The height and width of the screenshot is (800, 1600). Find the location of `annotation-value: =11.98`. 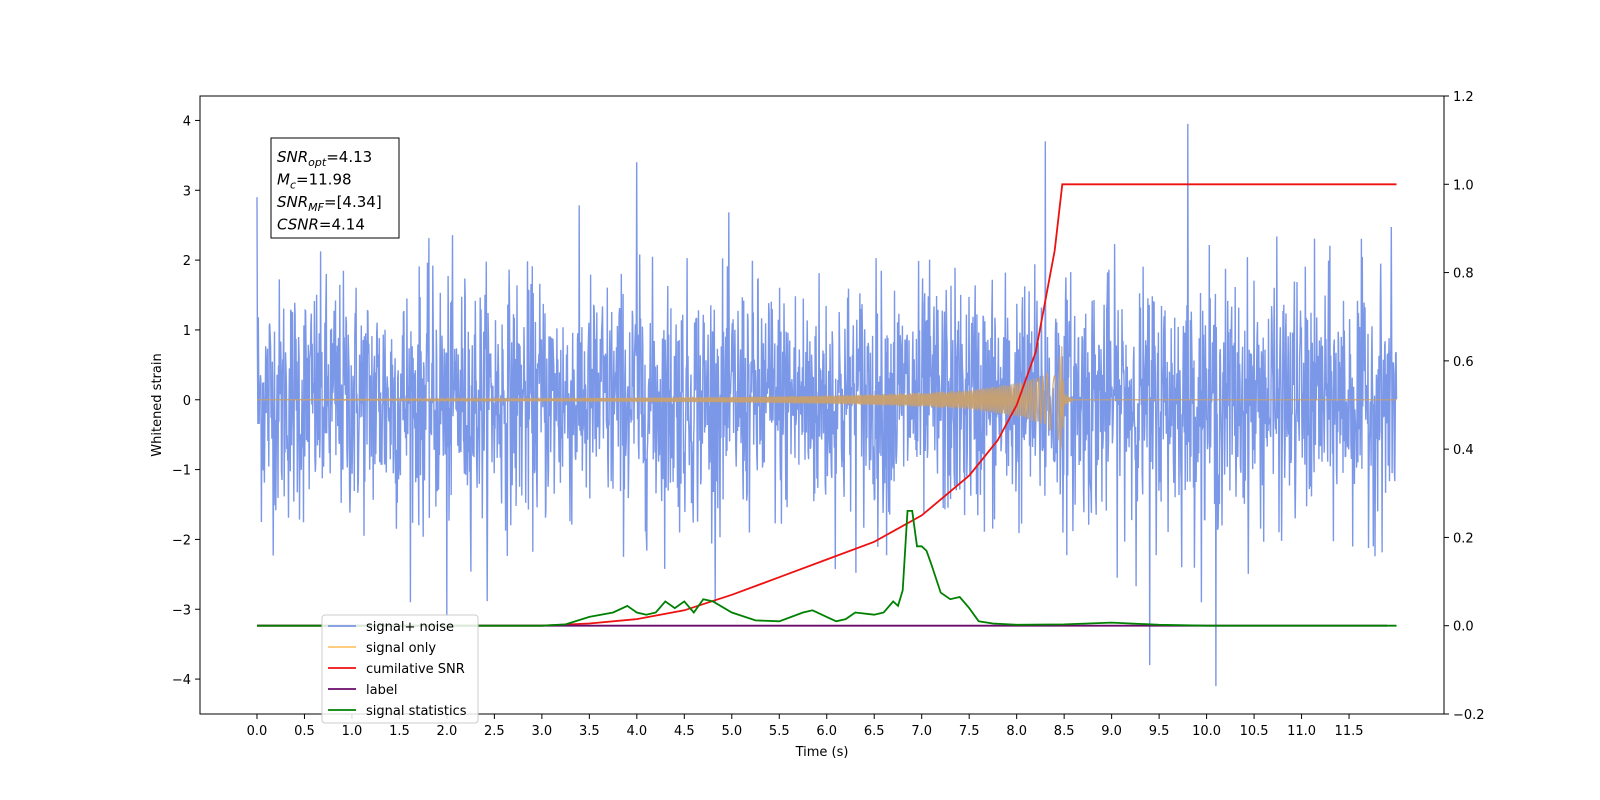

annotation-value: =11.98 is located at coordinates (324, 180).